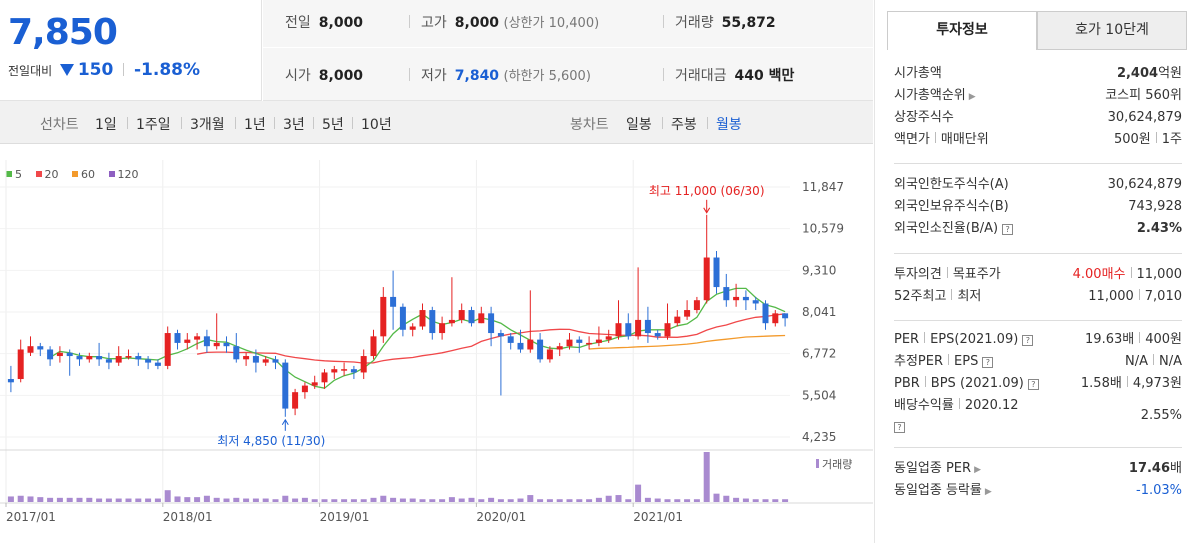 This screenshot has width=1197, height=543. I want to click on period-1y: 1년, so click(255, 125).